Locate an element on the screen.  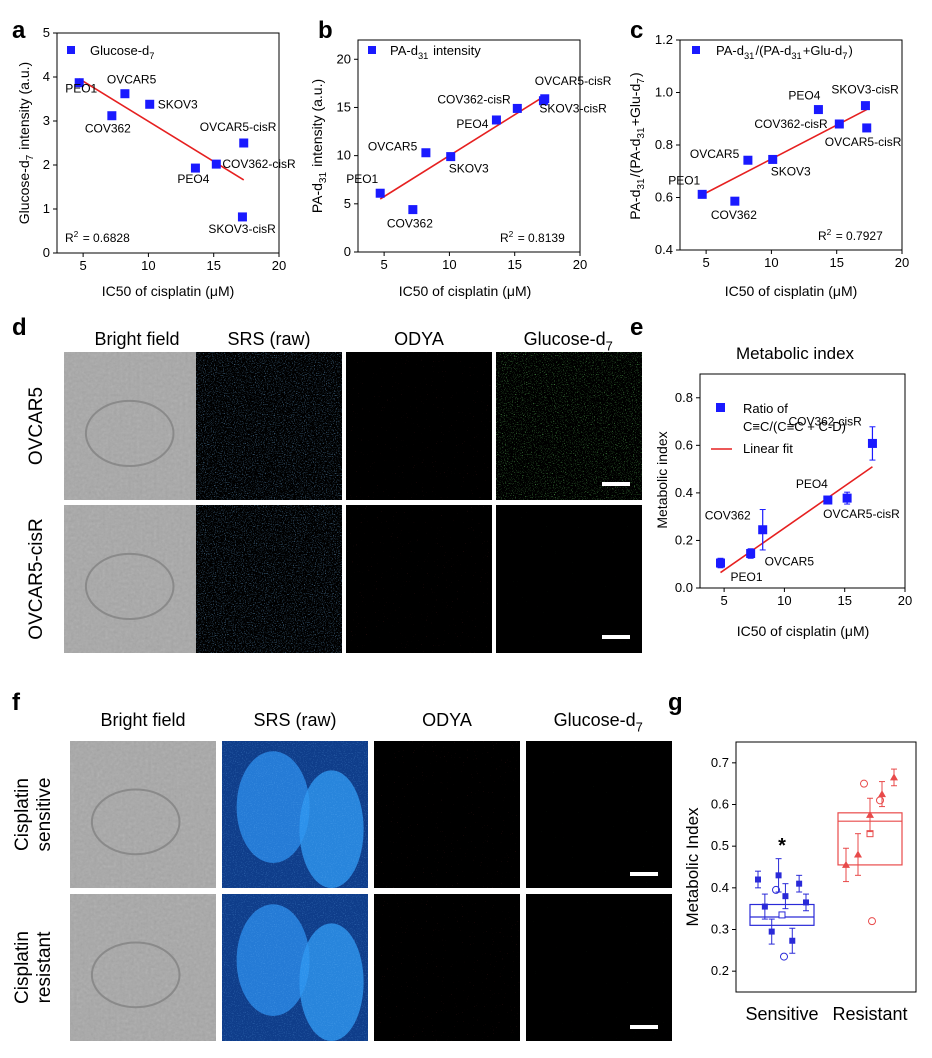
y-tick-label: 0.0 is located at coordinates (684, 587).